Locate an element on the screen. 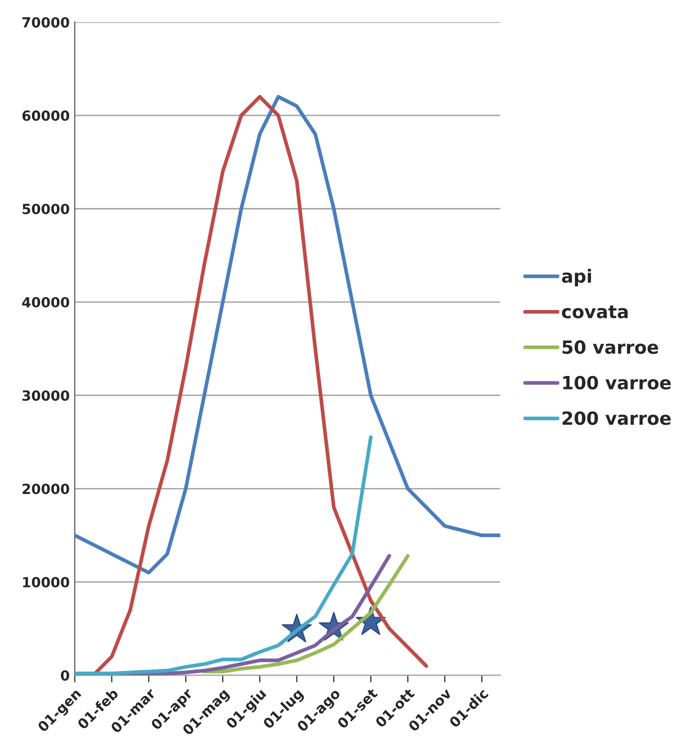  y-tick-label: 70000 is located at coordinates (46, 22).